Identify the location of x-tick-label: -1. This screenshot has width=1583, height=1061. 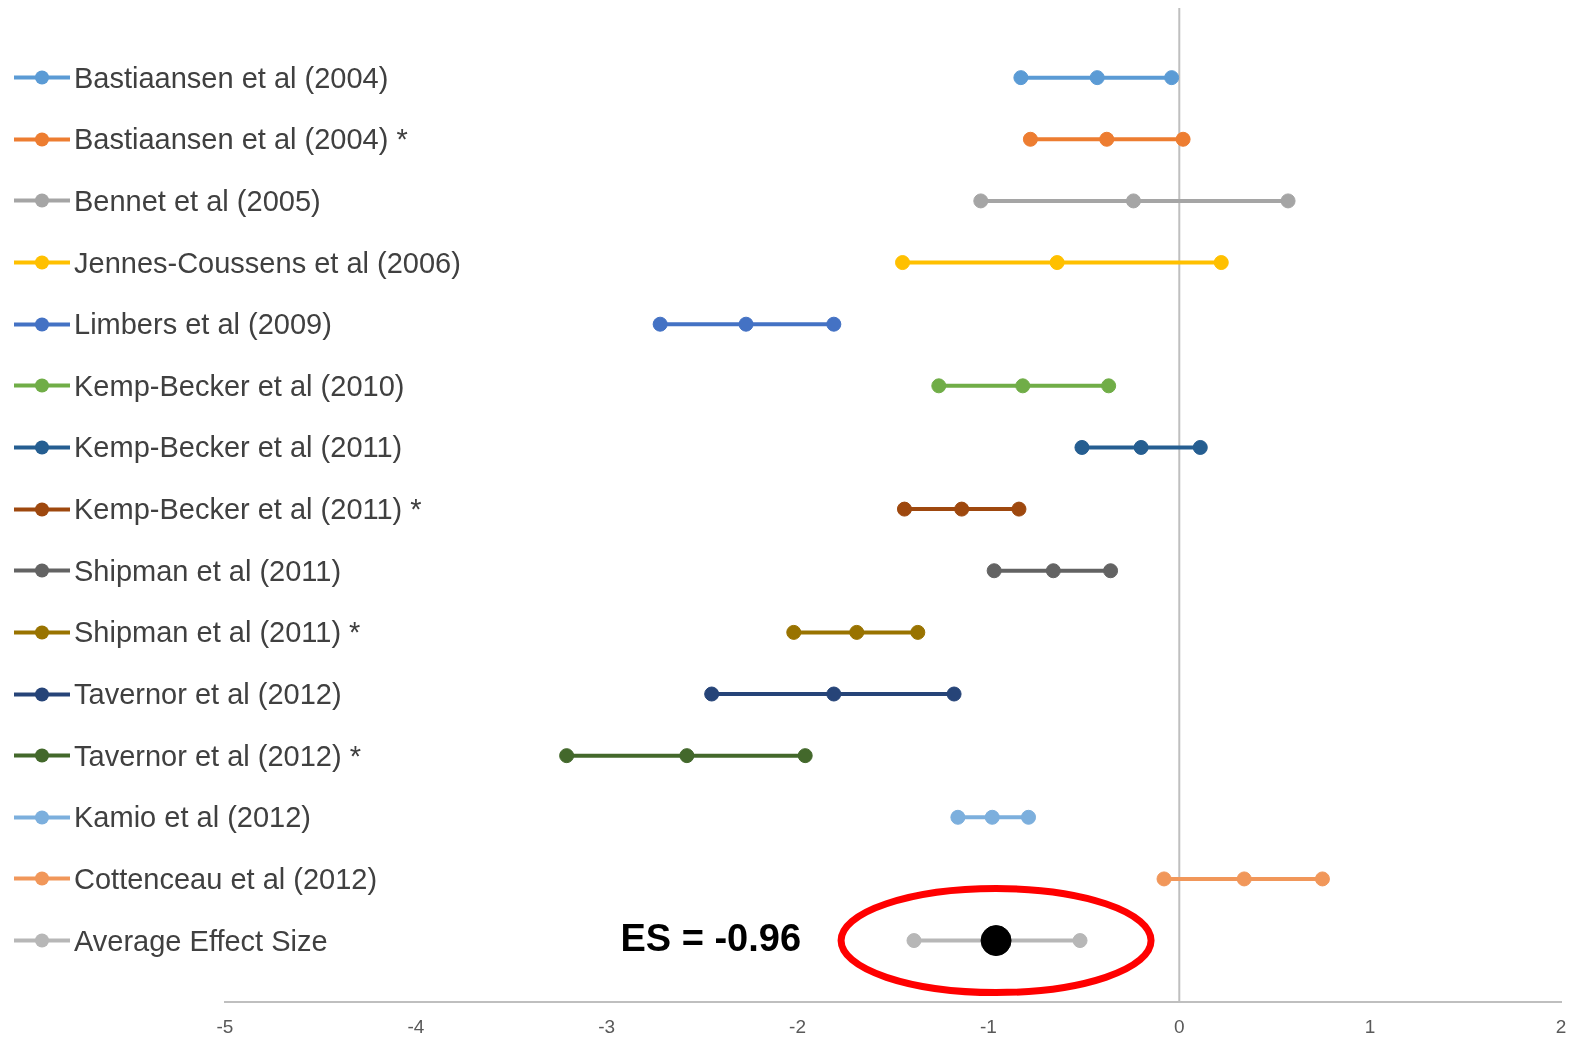
(988, 1026).